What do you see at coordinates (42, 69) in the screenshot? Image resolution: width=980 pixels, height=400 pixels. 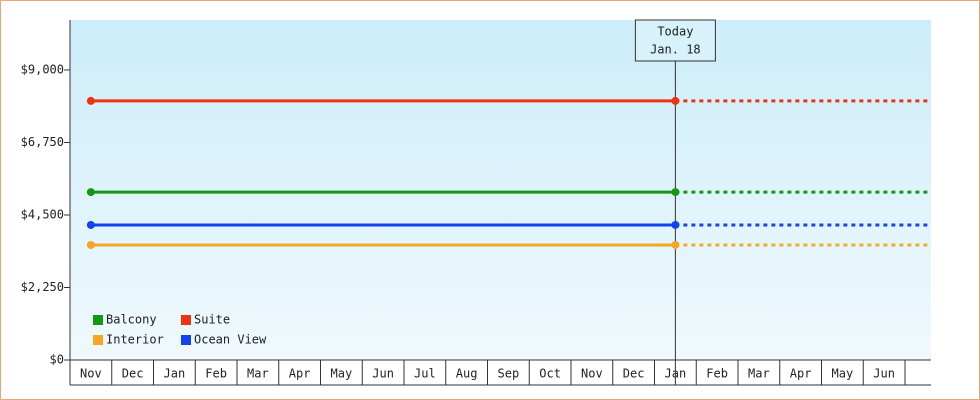 I see `y-tick-label: $9,000` at bounding box center [42, 69].